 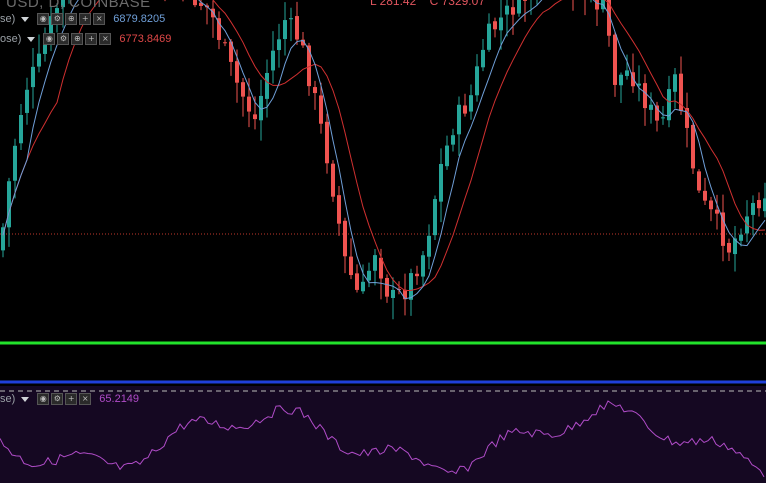 I want to click on ohlc-readout: L 281.42 C 7329.07, so click(x=432, y=4).